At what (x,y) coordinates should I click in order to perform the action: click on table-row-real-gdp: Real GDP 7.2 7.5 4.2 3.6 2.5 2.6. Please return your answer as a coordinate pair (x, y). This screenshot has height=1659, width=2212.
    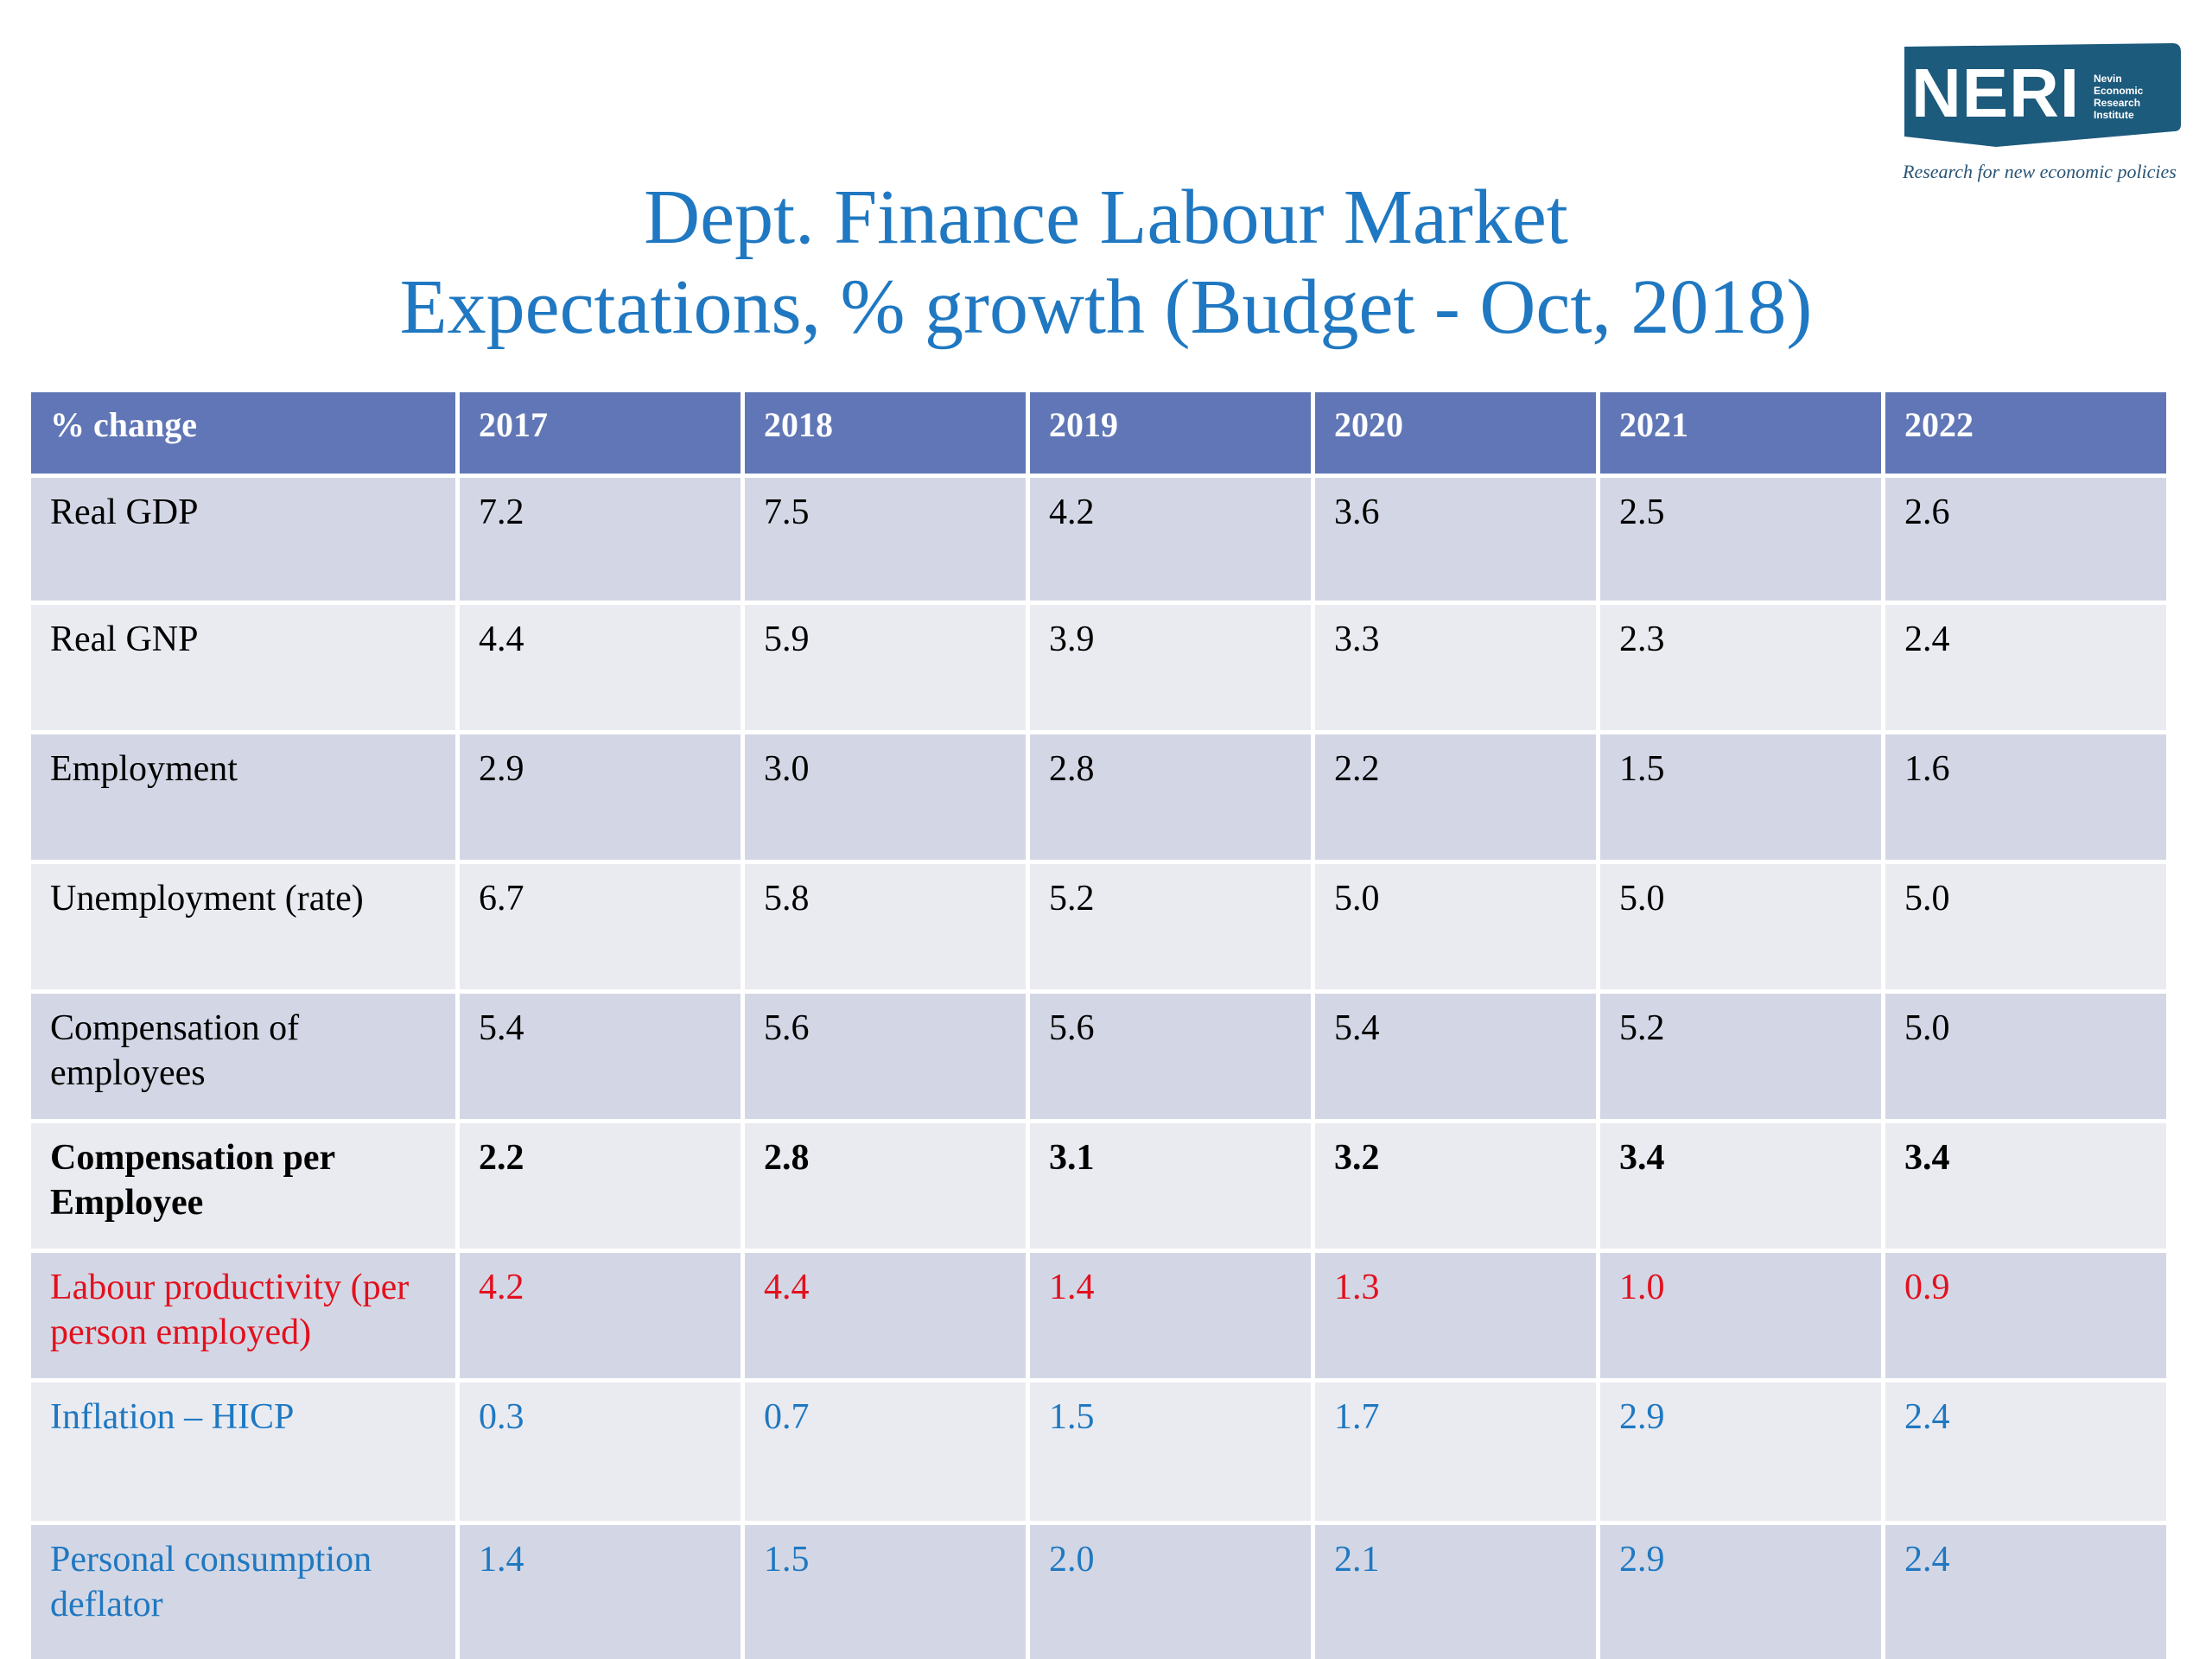
    Looking at the image, I should click on (1099, 539).